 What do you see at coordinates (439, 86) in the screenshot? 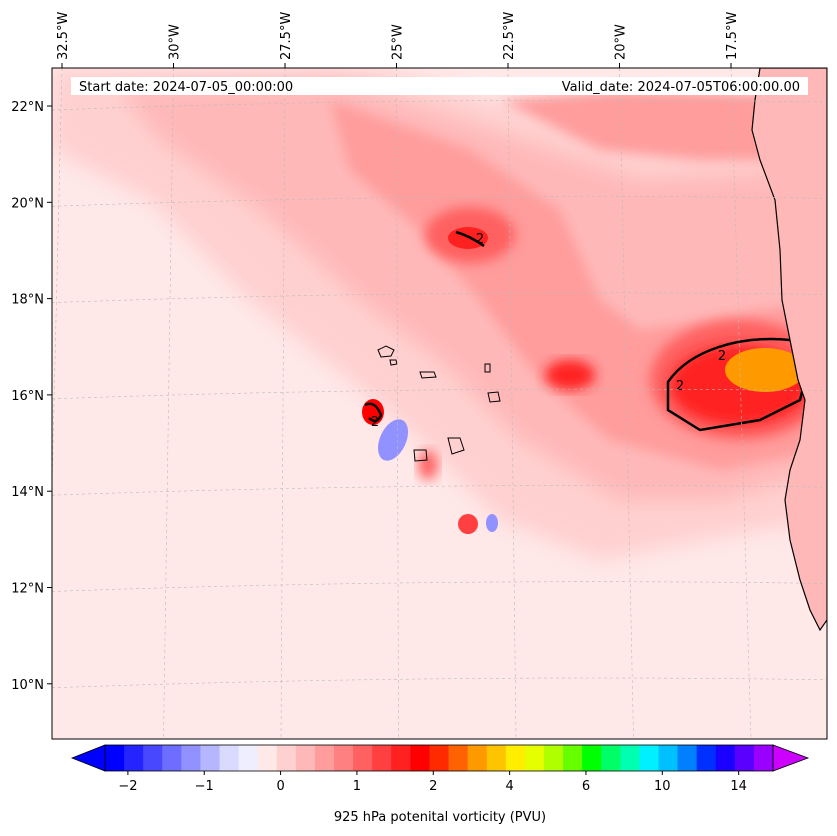
I see `header-box` at bounding box center [439, 86].